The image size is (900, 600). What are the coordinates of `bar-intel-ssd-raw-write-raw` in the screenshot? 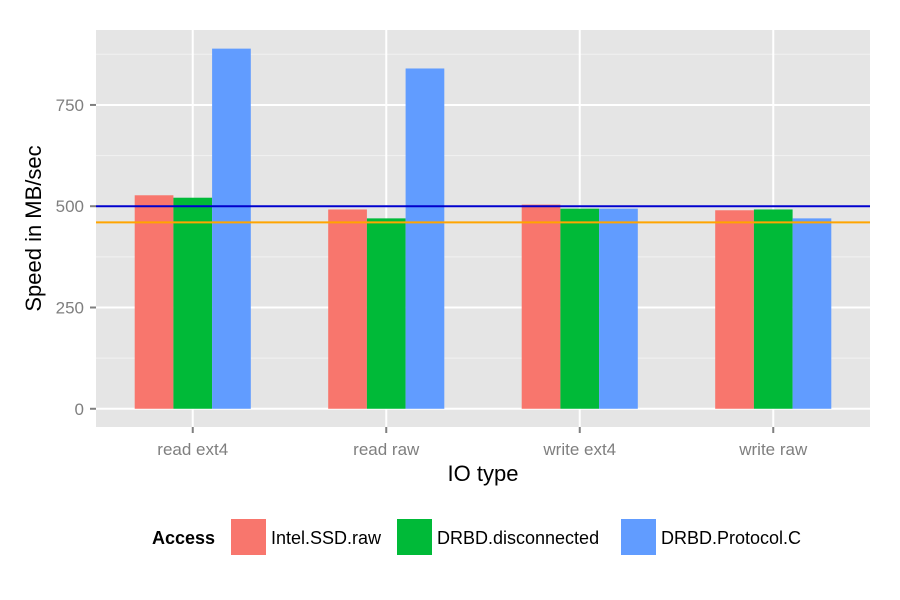 It's located at (734, 309).